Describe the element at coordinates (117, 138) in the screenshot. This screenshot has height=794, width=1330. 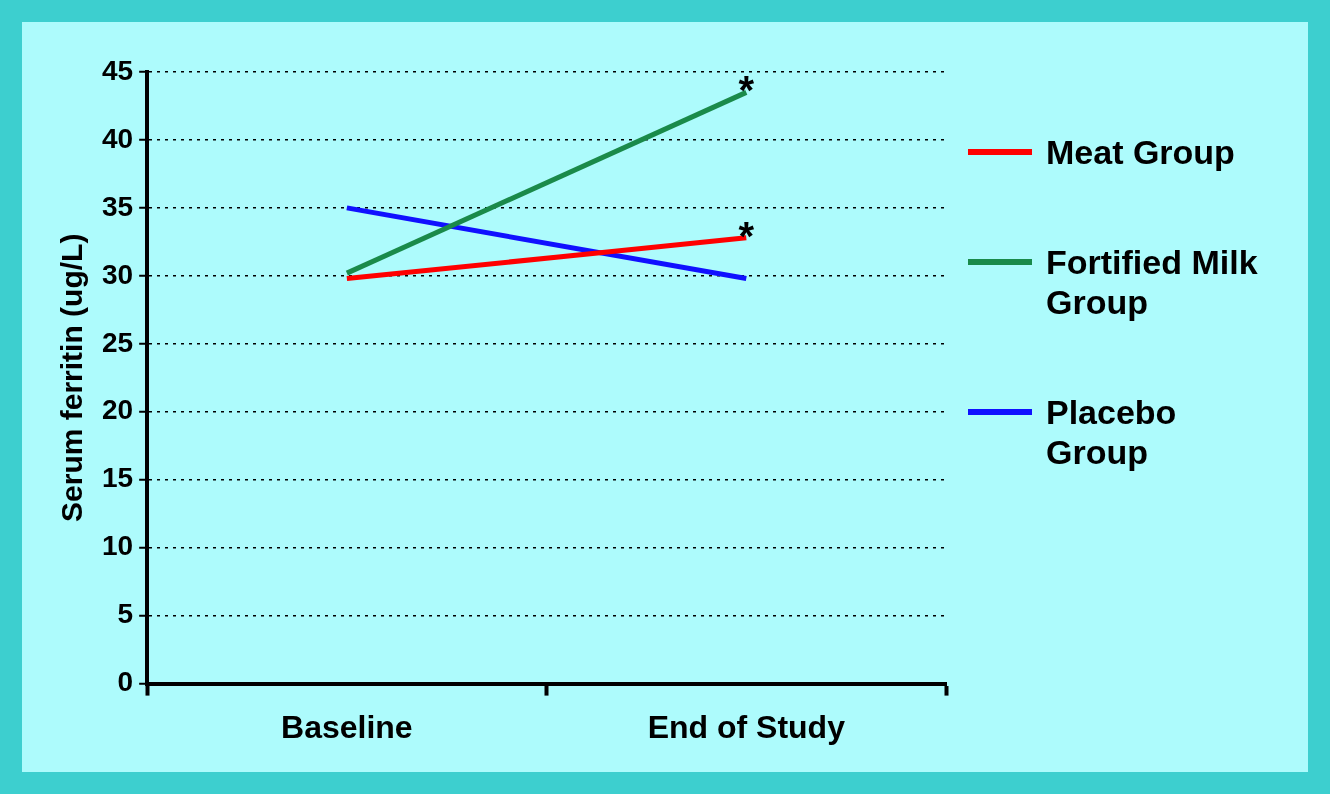
I see `y-tick-label: 40` at that location.